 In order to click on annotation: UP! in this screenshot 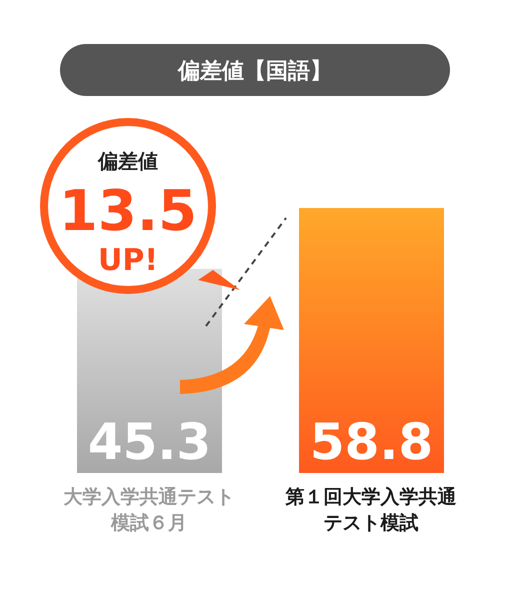, I will do `click(128, 260)`.